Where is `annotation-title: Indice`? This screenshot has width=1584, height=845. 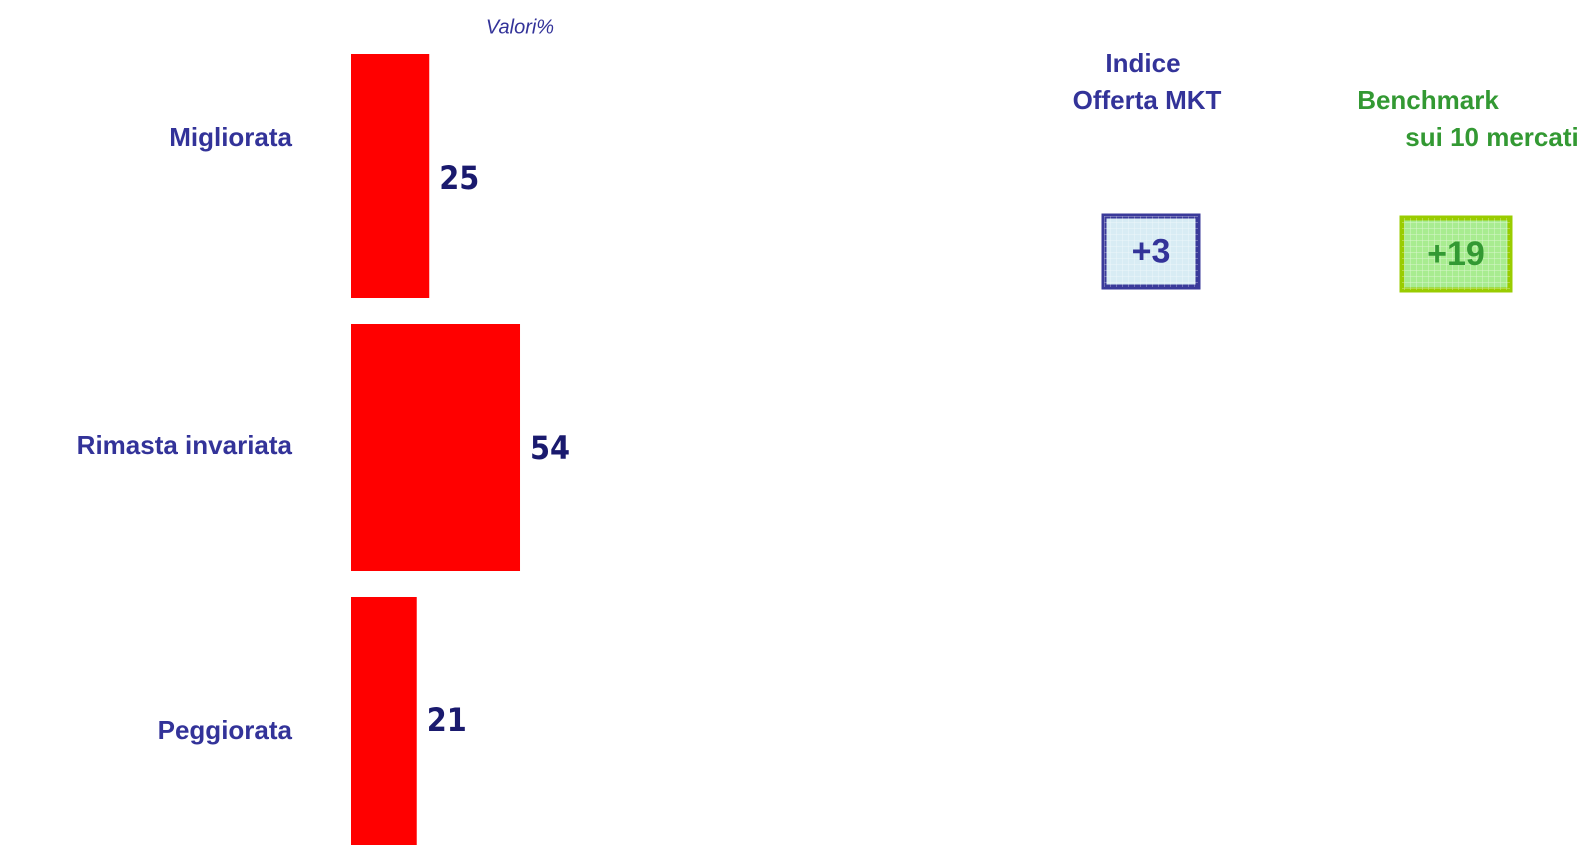 annotation-title: Indice is located at coordinates (1142, 63).